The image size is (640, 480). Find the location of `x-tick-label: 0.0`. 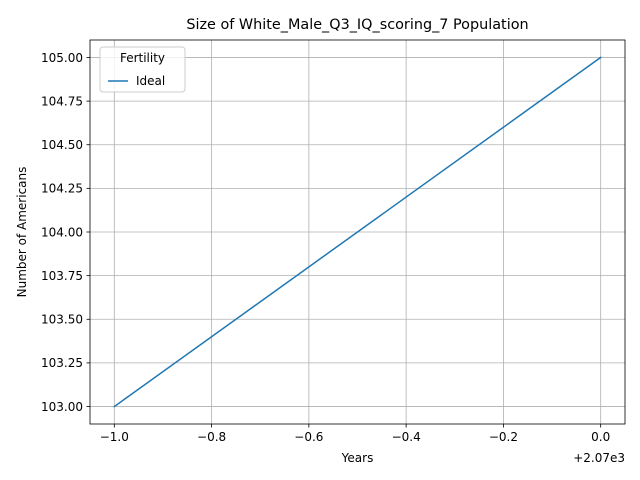

x-tick-label: 0.0 is located at coordinates (600, 437).